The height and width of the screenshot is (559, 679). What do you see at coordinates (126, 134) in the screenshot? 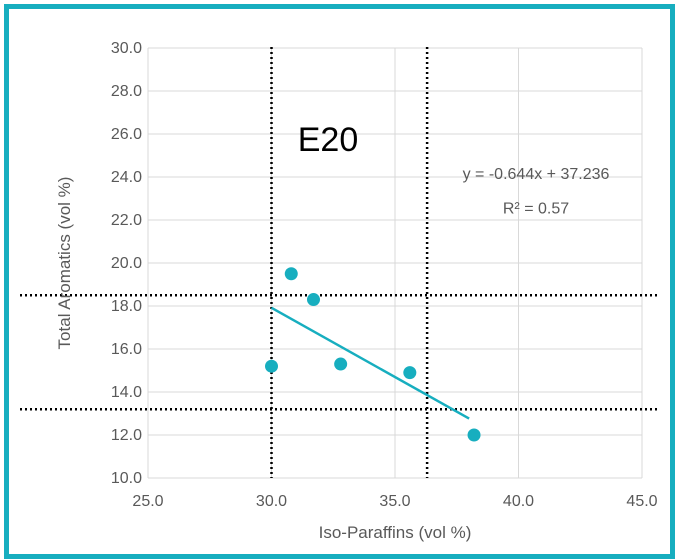
I see `y-tick-label: 26.0` at bounding box center [126, 134].